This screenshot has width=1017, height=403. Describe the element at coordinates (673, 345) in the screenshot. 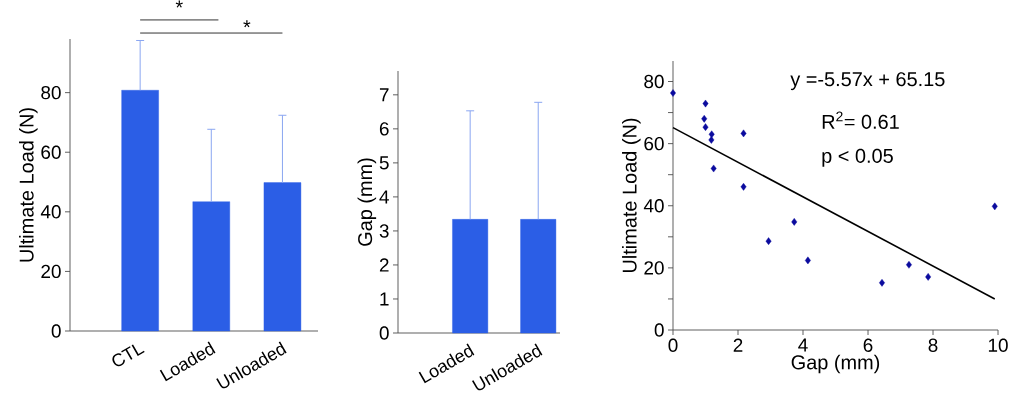

I see `x-tick-label: 0` at that location.